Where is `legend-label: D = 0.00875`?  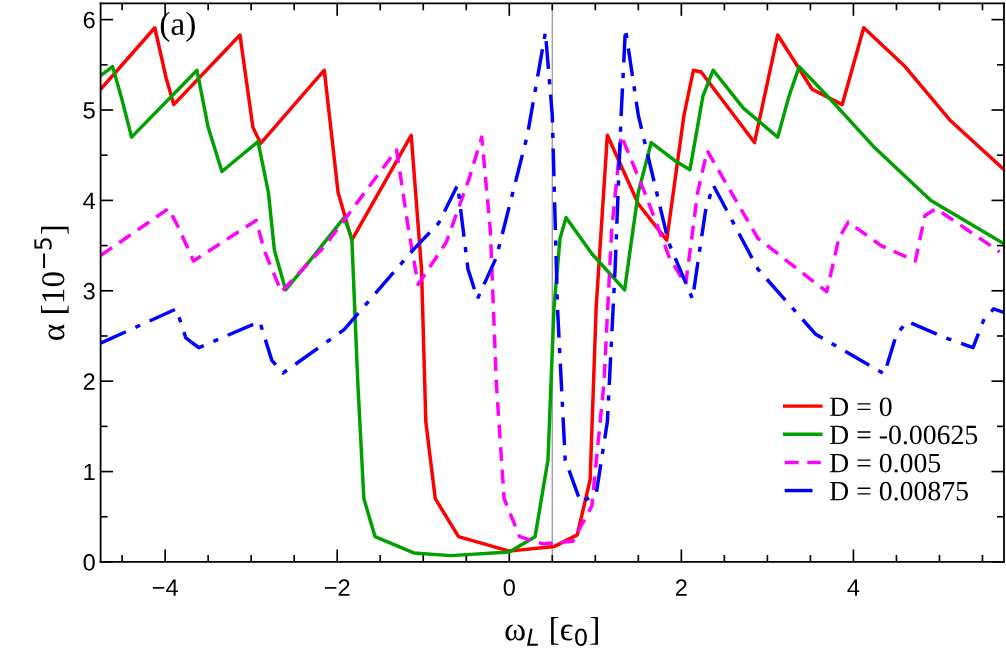
legend-label: D = 0.00875 is located at coordinates (898, 491).